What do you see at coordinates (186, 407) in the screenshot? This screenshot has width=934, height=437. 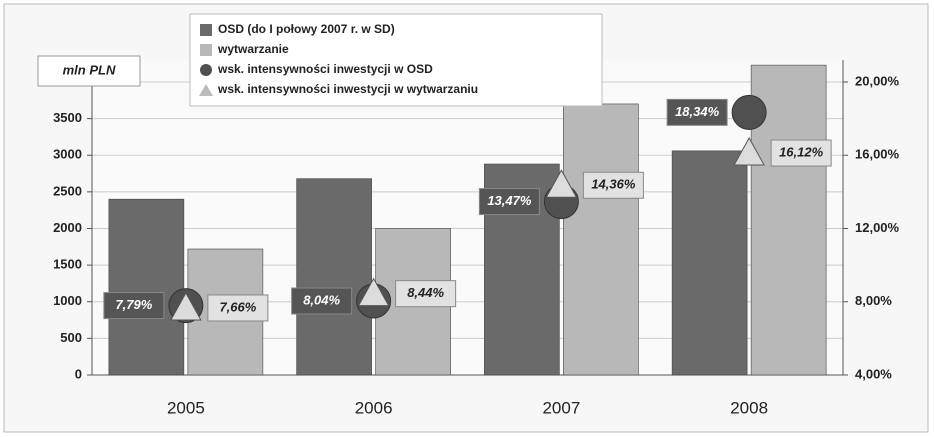 I see `x-tick-label: 2005` at bounding box center [186, 407].